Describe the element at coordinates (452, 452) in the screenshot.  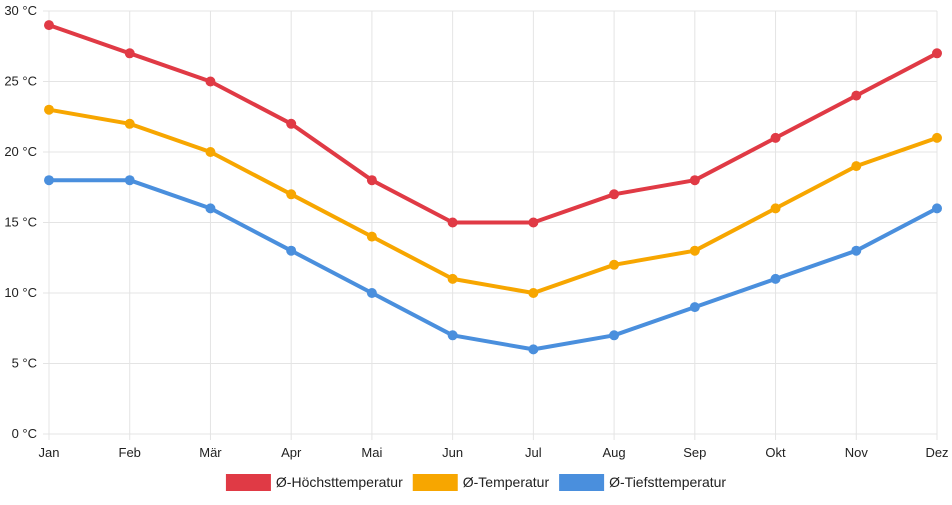
I see `x-tick-label: Jun` at that location.